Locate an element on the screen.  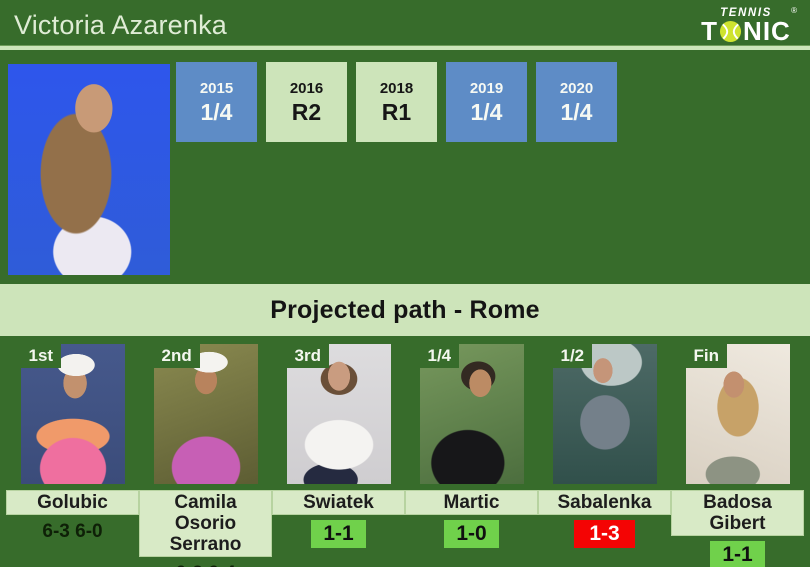
result-box-2019: 2019 1/4 is located at coordinates (486, 102).